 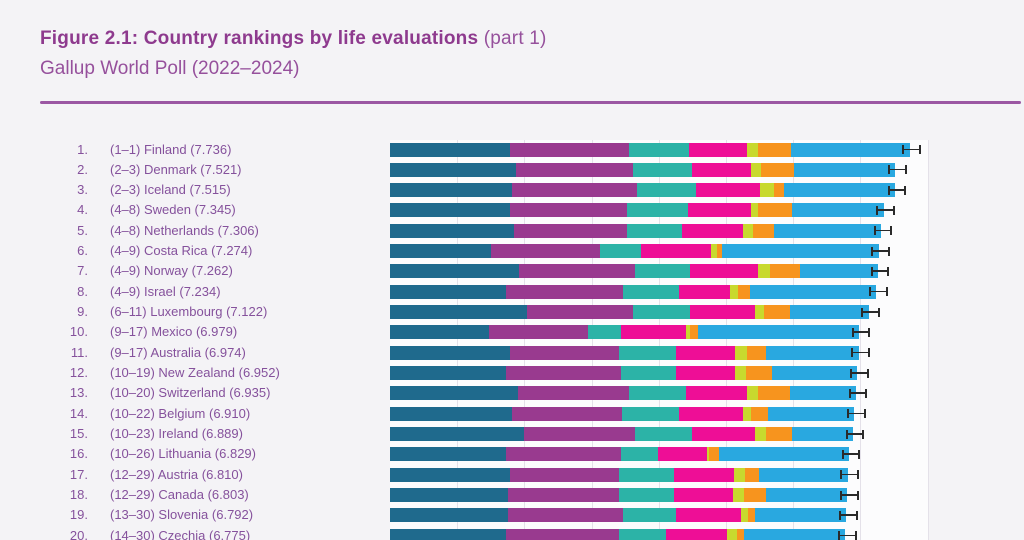 I want to click on bar-row-luxembourg: 9. (6–11) Luxembourg (7.122), so click(x=512, y=312).